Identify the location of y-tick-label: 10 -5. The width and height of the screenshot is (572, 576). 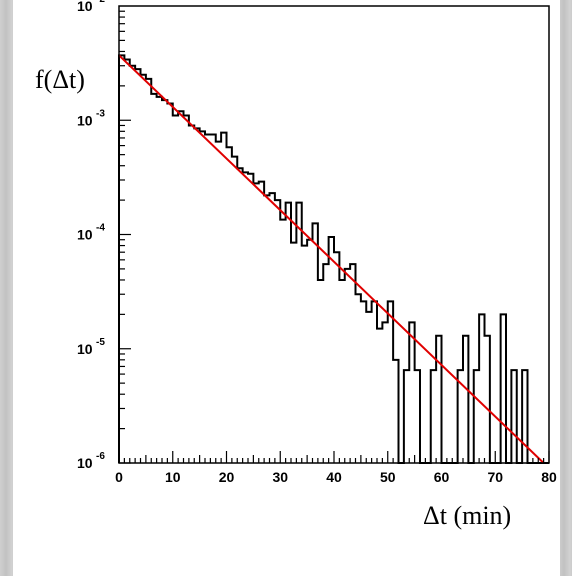
(91, 347).